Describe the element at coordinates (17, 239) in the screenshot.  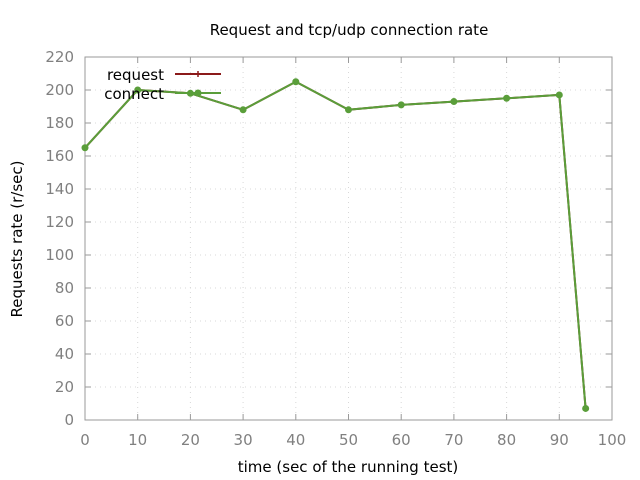
I see `y-axis-label: Requests rate (r/sec)` at that location.